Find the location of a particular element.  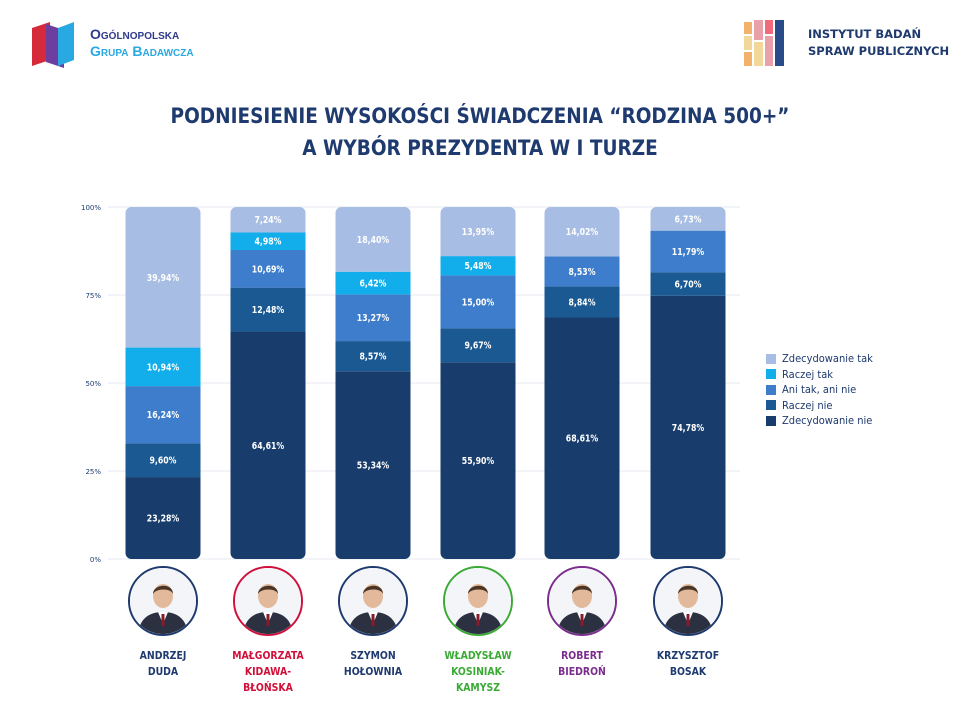

legend-item: Ani tak, ani nie is located at coordinates (824, 390).